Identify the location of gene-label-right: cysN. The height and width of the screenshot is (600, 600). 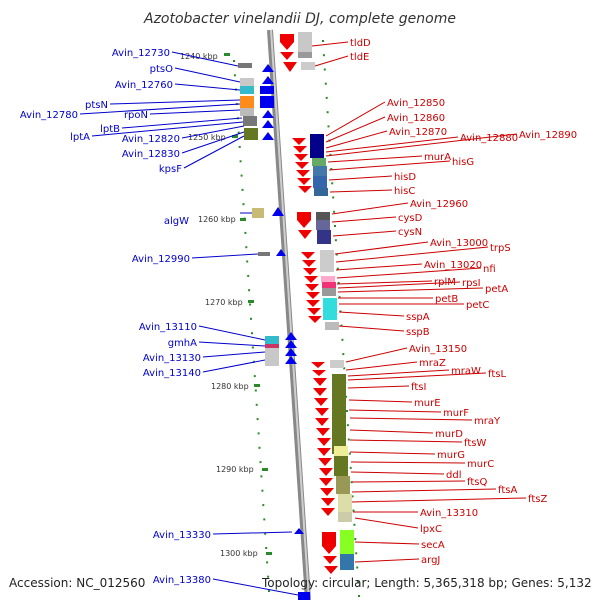
(410, 232).